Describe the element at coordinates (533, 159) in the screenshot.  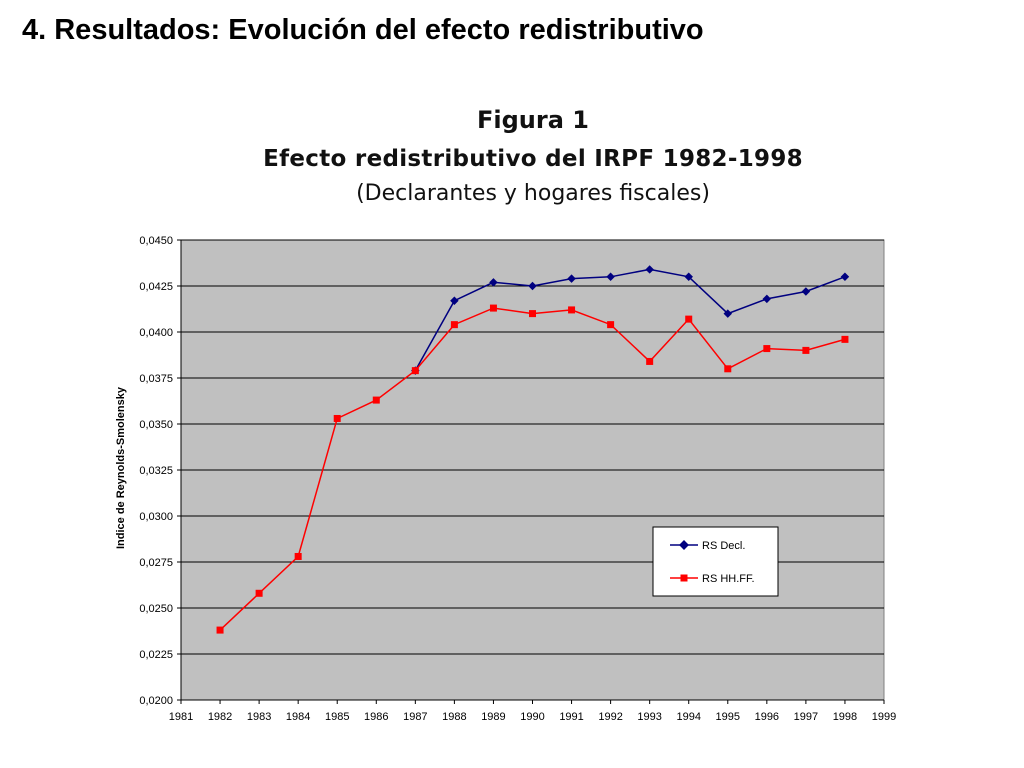
I see `figure-title: Efecto redistributivo del IRPF 1982-1998` at that location.